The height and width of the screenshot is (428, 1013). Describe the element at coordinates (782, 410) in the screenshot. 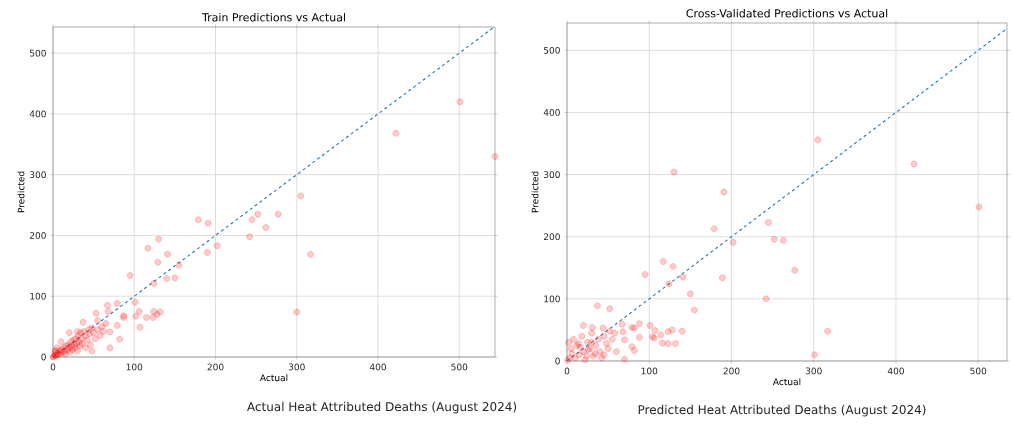

I see `text: Predicted Heat Attributed Deaths (August 2024)` at that location.